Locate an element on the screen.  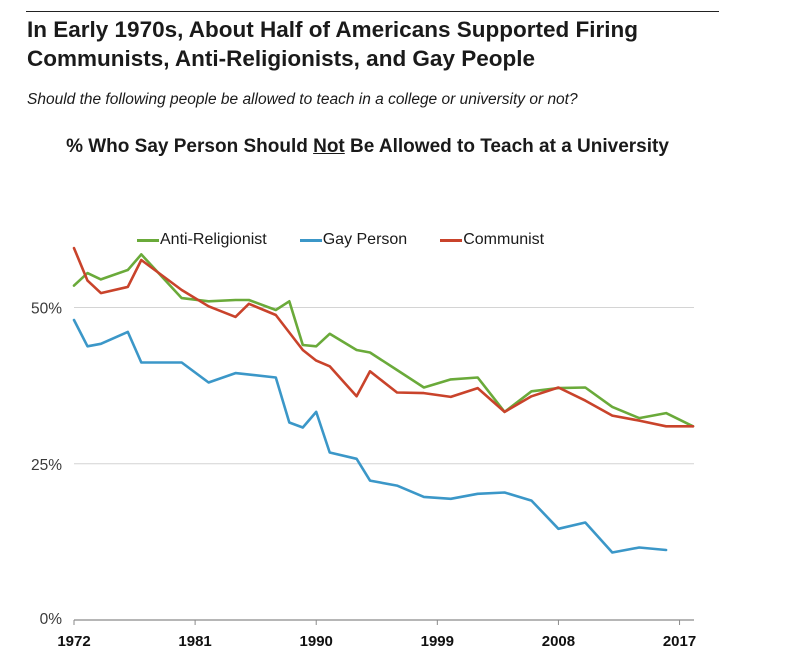
legend-item-communist: Communist is located at coordinates (492, 240).